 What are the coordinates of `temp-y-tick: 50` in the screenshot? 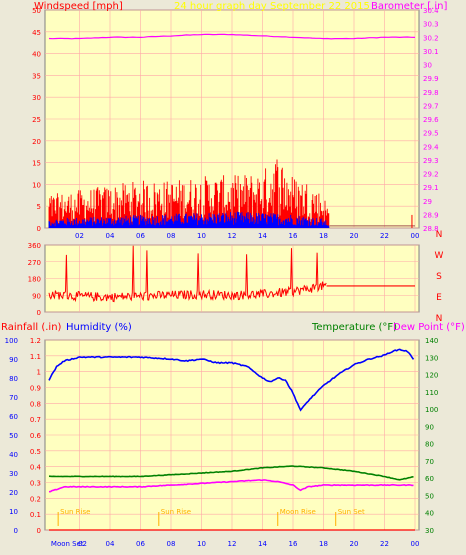 It's located at (429, 496).